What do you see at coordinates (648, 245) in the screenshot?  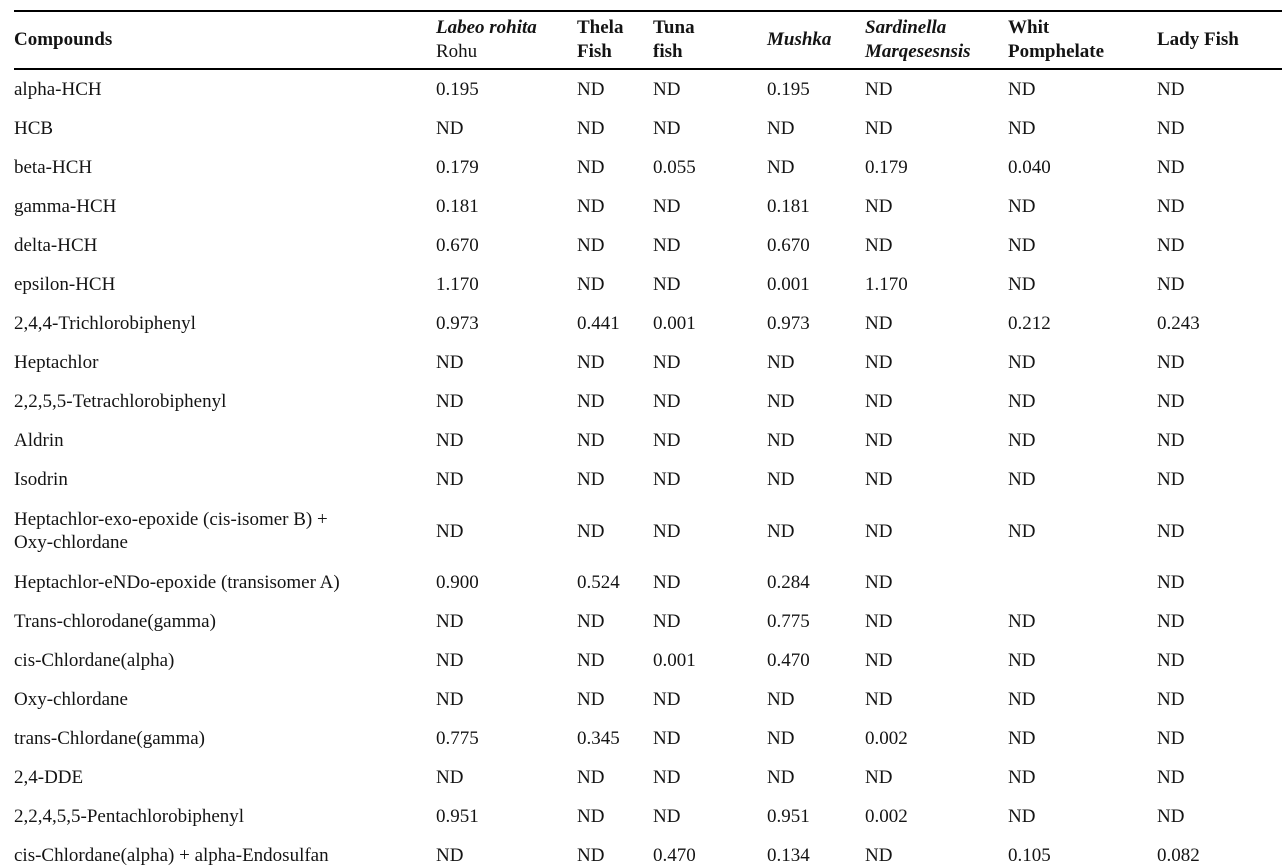 I see `table-row: delta-HCH 0.670 ND ND 0.670 ND ND ND` at bounding box center [648, 245].